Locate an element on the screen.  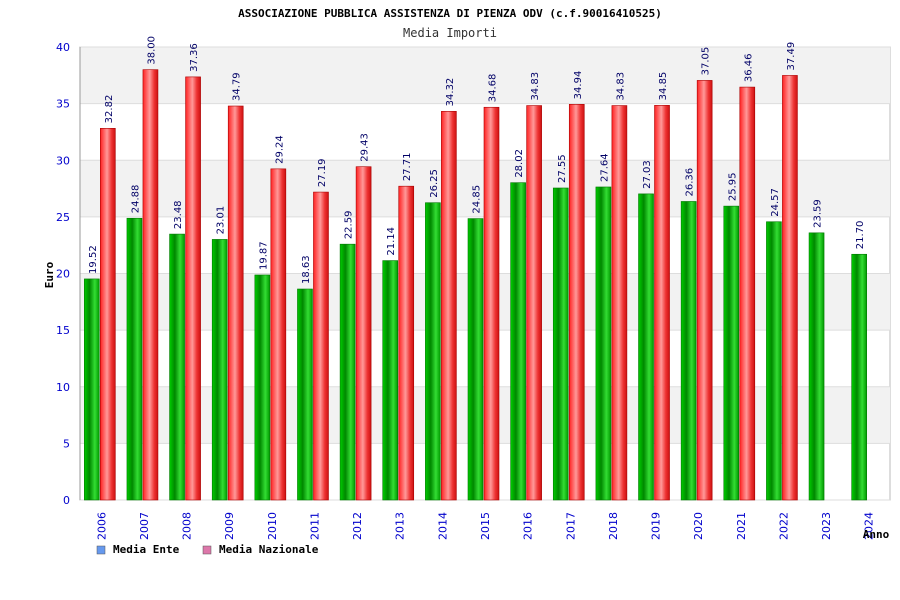
x-tick-label: 2014 is located at coordinates (442, 526).